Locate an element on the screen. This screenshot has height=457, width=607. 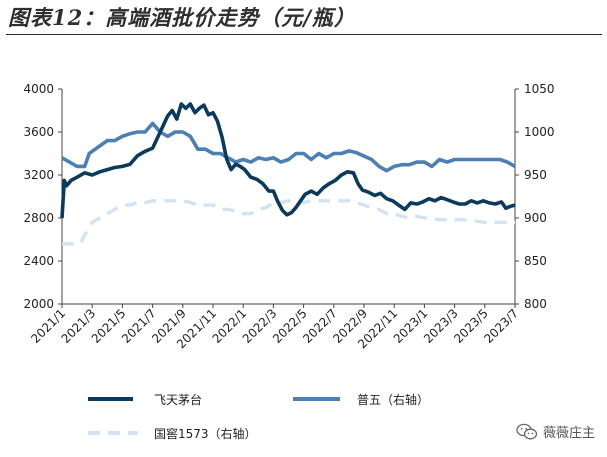
y-left-tick-label: 2000 is located at coordinates (38, 304).